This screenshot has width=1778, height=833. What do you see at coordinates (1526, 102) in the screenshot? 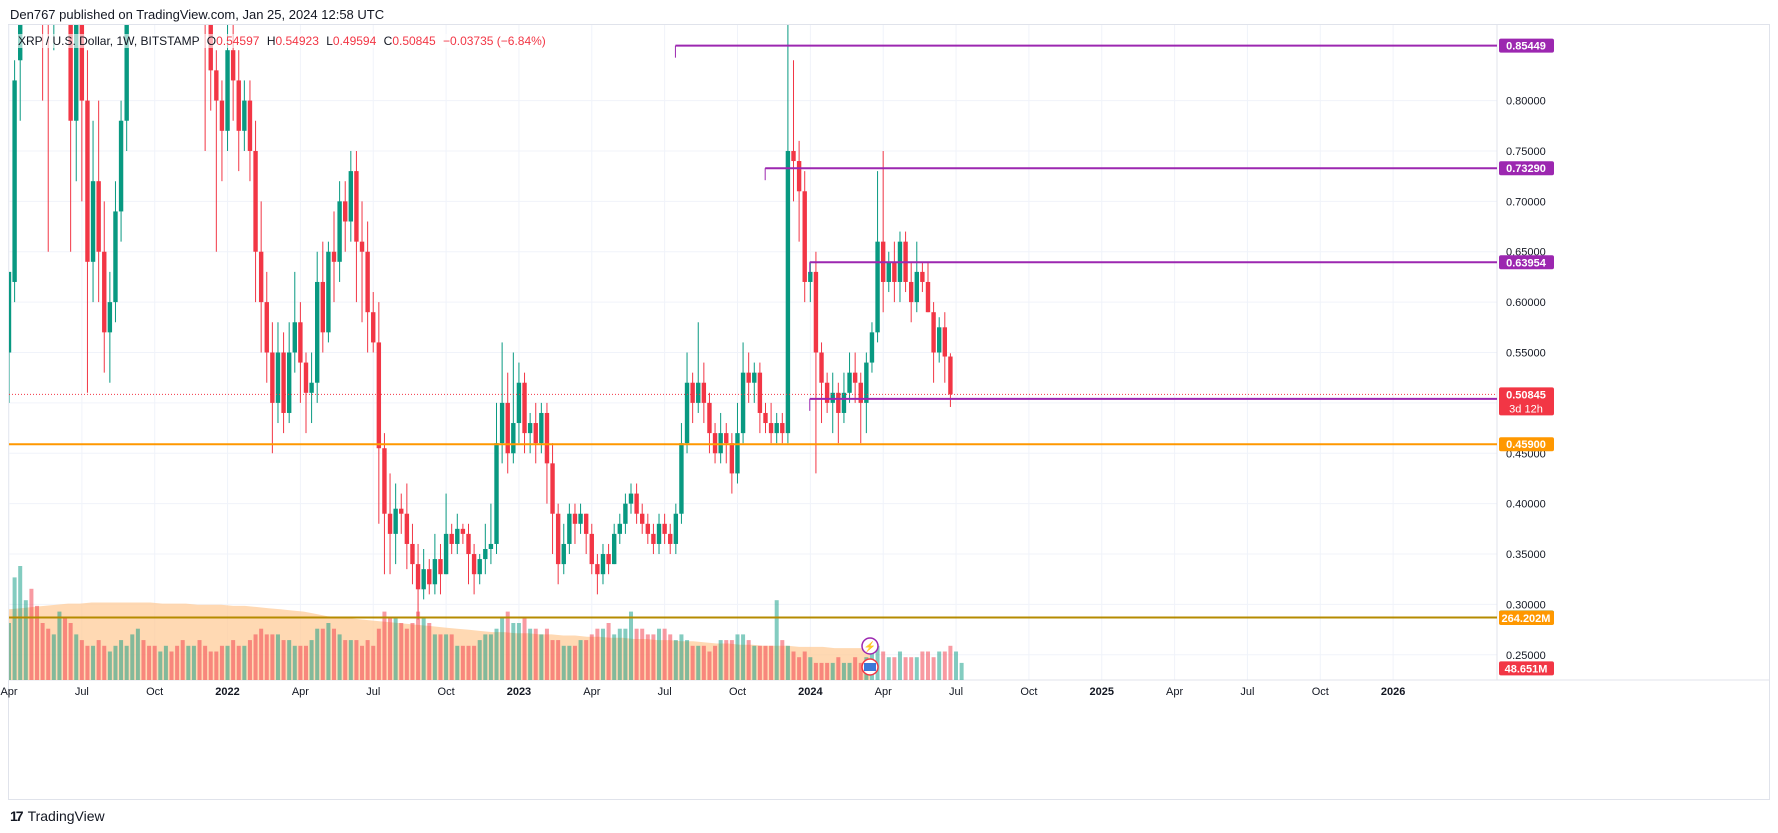
I see `y-tick-label: 0.80000` at bounding box center [1526, 102].